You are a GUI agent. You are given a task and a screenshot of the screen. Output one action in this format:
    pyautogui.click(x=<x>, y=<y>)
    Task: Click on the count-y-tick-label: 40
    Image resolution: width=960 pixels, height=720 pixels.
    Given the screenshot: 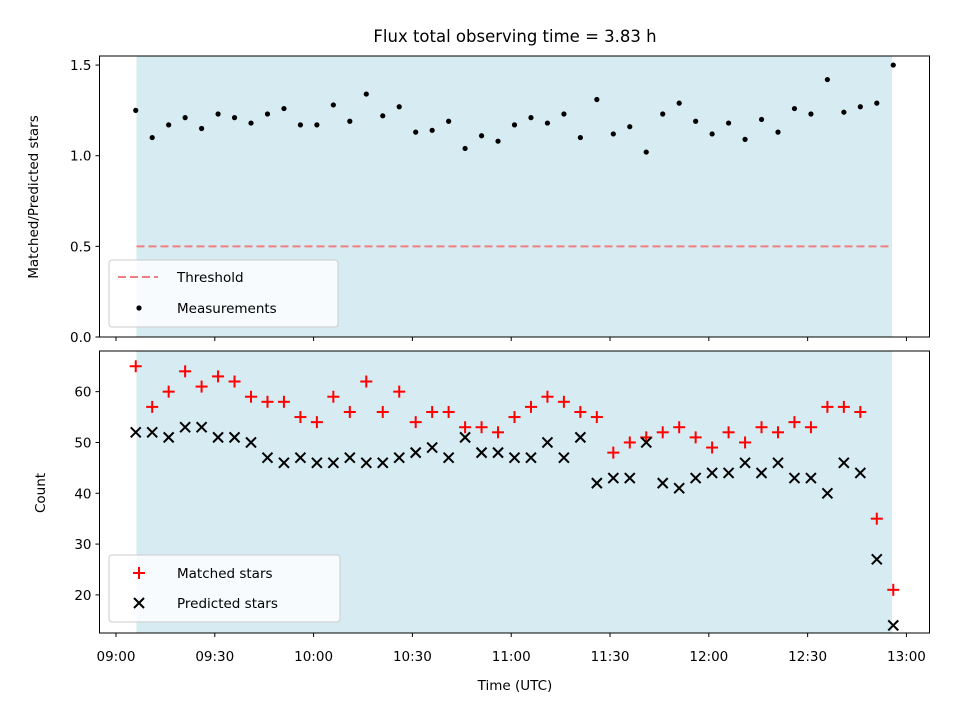 What is the action you would take?
    pyautogui.click(x=82, y=494)
    